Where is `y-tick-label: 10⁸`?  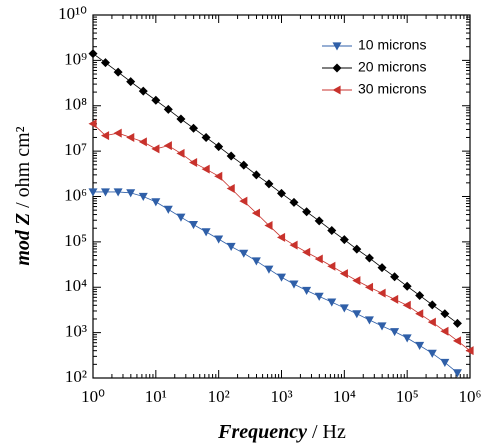
y-tick-label: 10⁸ is located at coordinates (75, 104).